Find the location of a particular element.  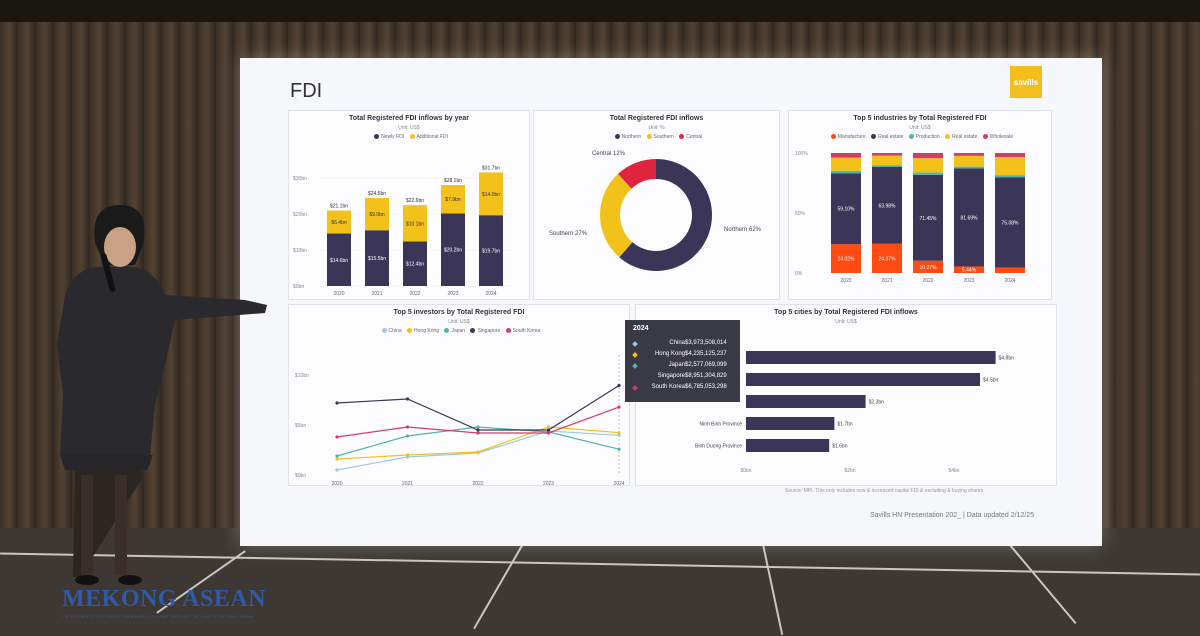

slice-label: Central 12% is located at coordinates (609, 154).